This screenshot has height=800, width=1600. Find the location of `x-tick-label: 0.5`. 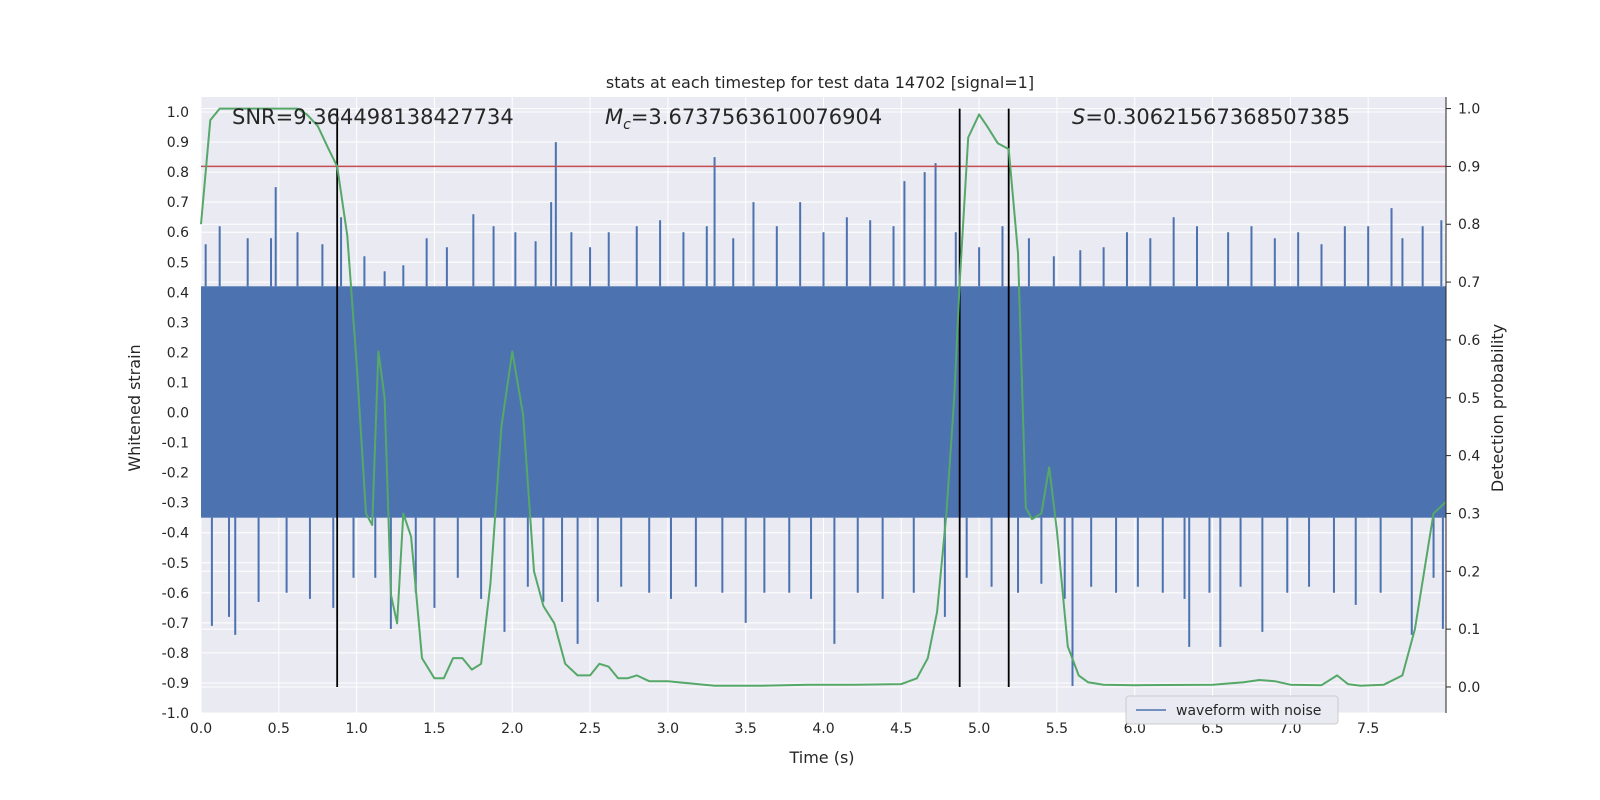

x-tick-label: 0.5 is located at coordinates (279, 729).